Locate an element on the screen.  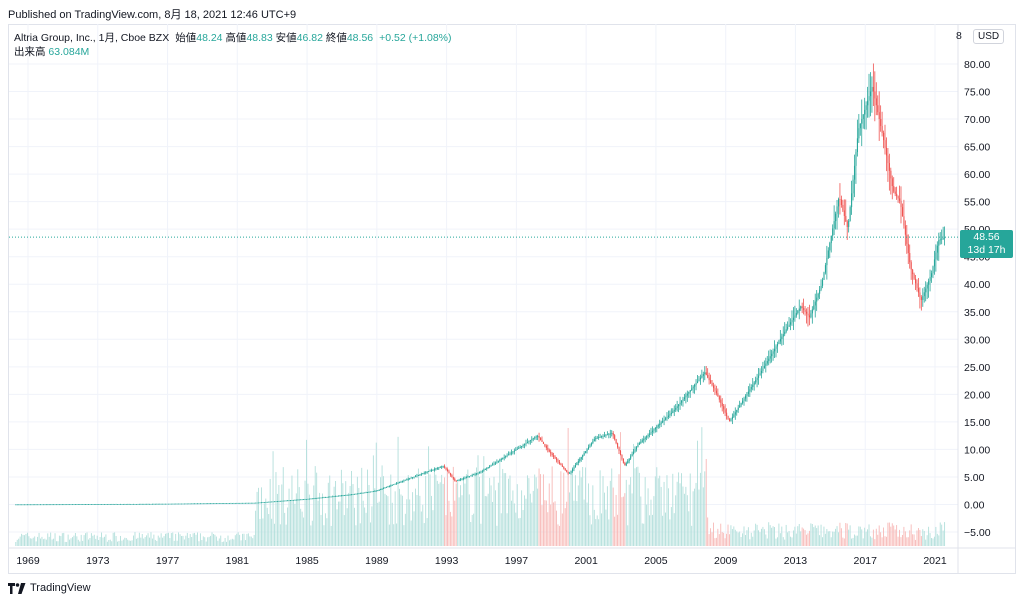
footer-brand: TradingView is located at coordinates (49, 588).